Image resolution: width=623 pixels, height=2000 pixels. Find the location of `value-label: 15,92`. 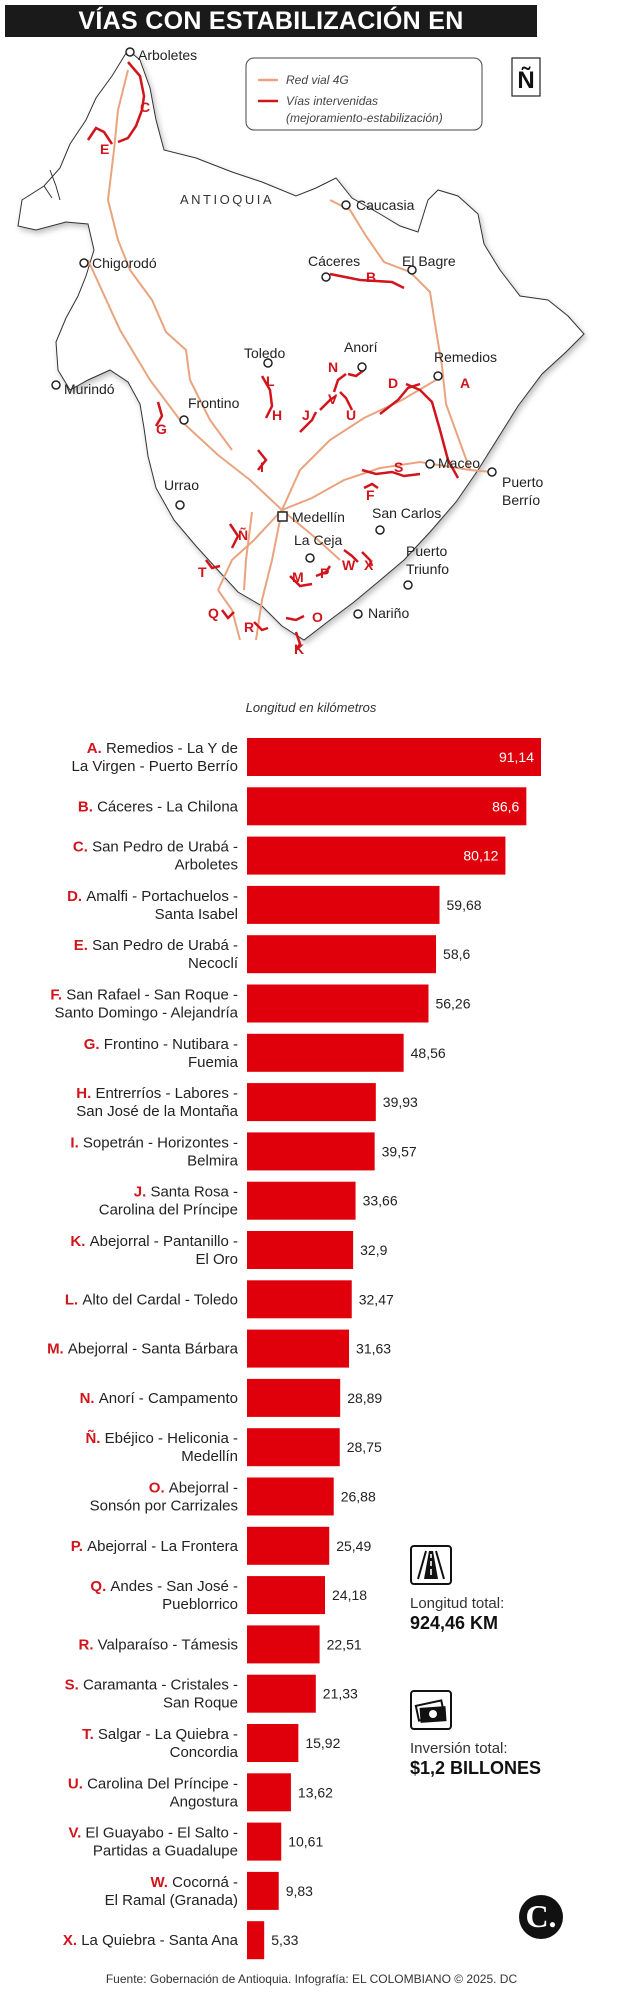

value-label: 15,92 is located at coordinates (322, 1743).